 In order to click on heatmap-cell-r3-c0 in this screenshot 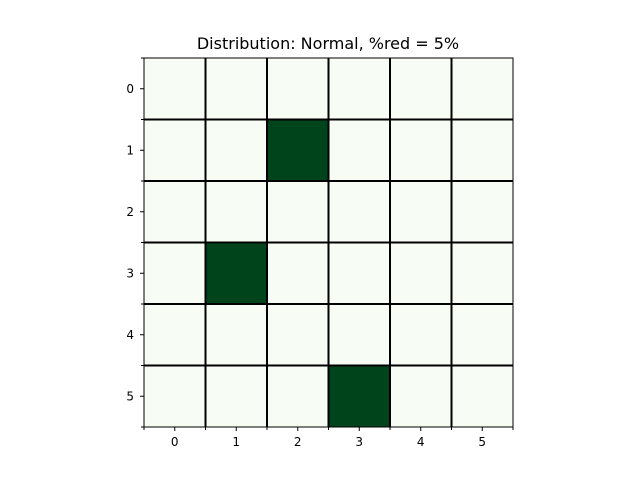, I will do `click(175, 273)`.